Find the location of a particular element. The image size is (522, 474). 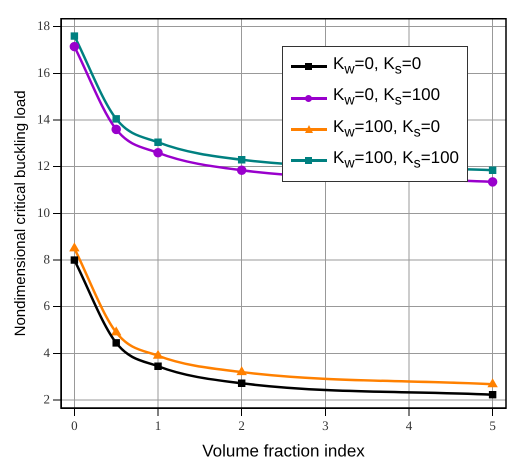

x-tick-label: 5 is located at coordinates (492, 426).